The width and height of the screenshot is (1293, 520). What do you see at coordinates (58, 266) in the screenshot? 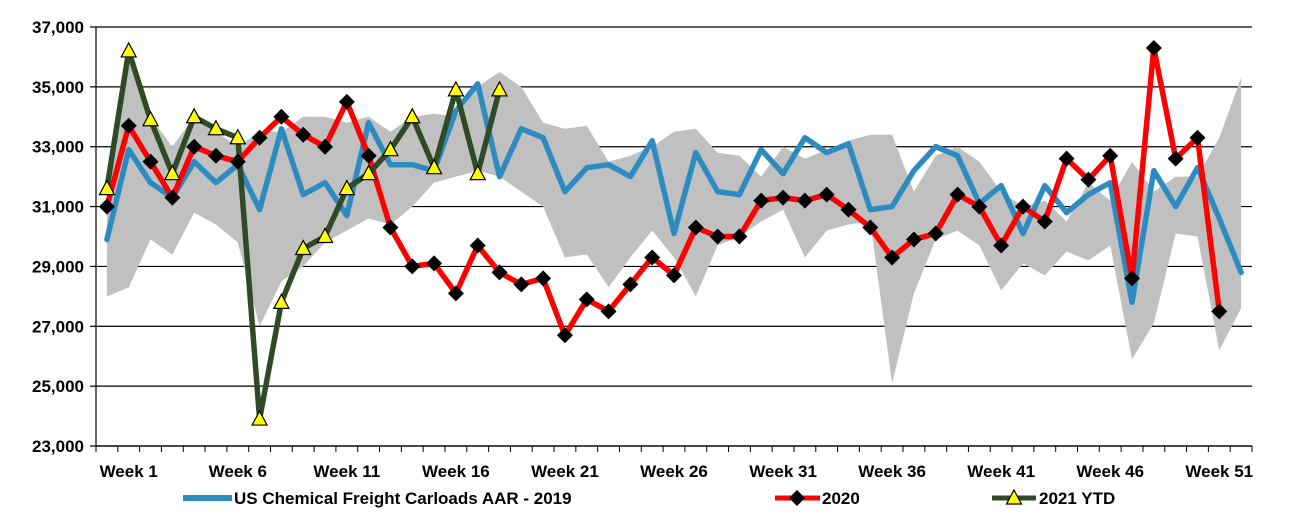
I see `y-tick-label: 29,000` at bounding box center [58, 266].